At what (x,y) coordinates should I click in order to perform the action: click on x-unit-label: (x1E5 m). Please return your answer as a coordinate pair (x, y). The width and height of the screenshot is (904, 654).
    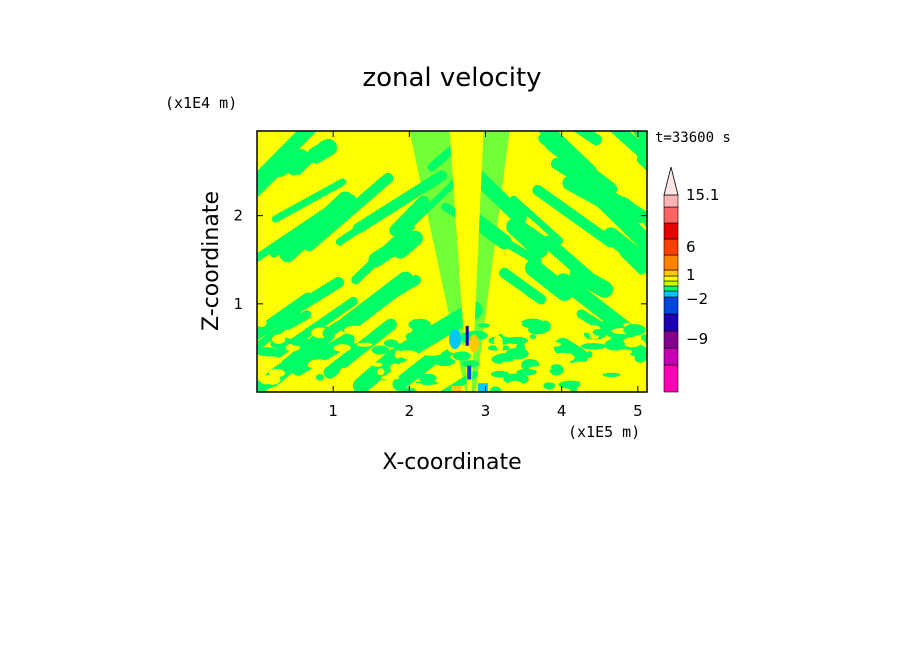
    Looking at the image, I should click on (604, 432).